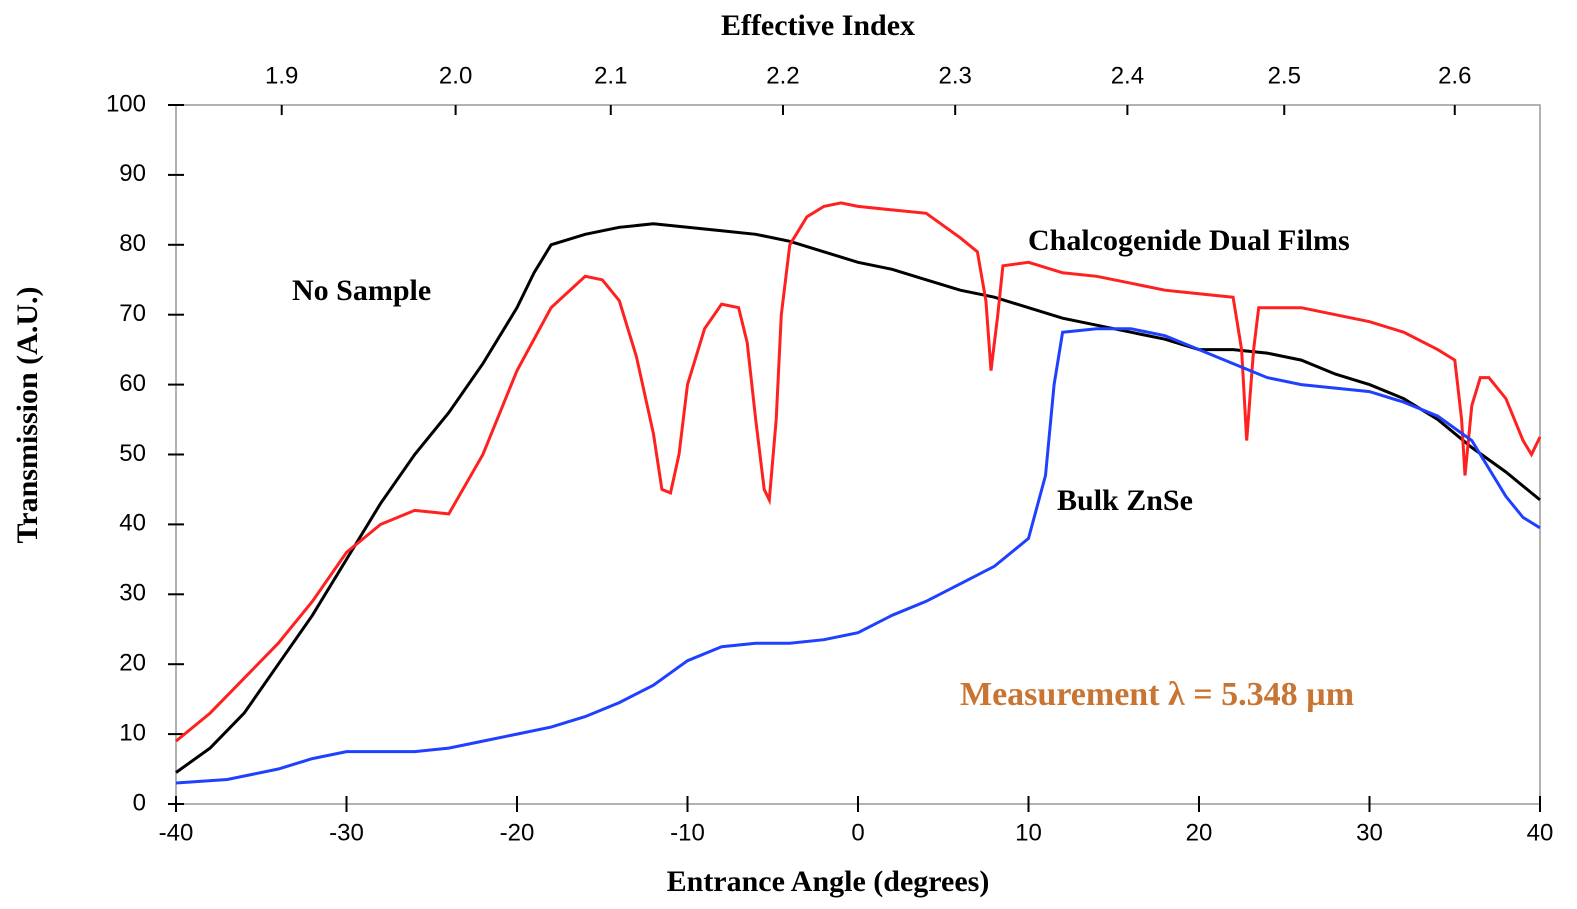 This screenshot has width=1577, height=909. Describe the element at coordinates (126, 103) in the screenshot. I see `y-tick-label: 100` at that location.